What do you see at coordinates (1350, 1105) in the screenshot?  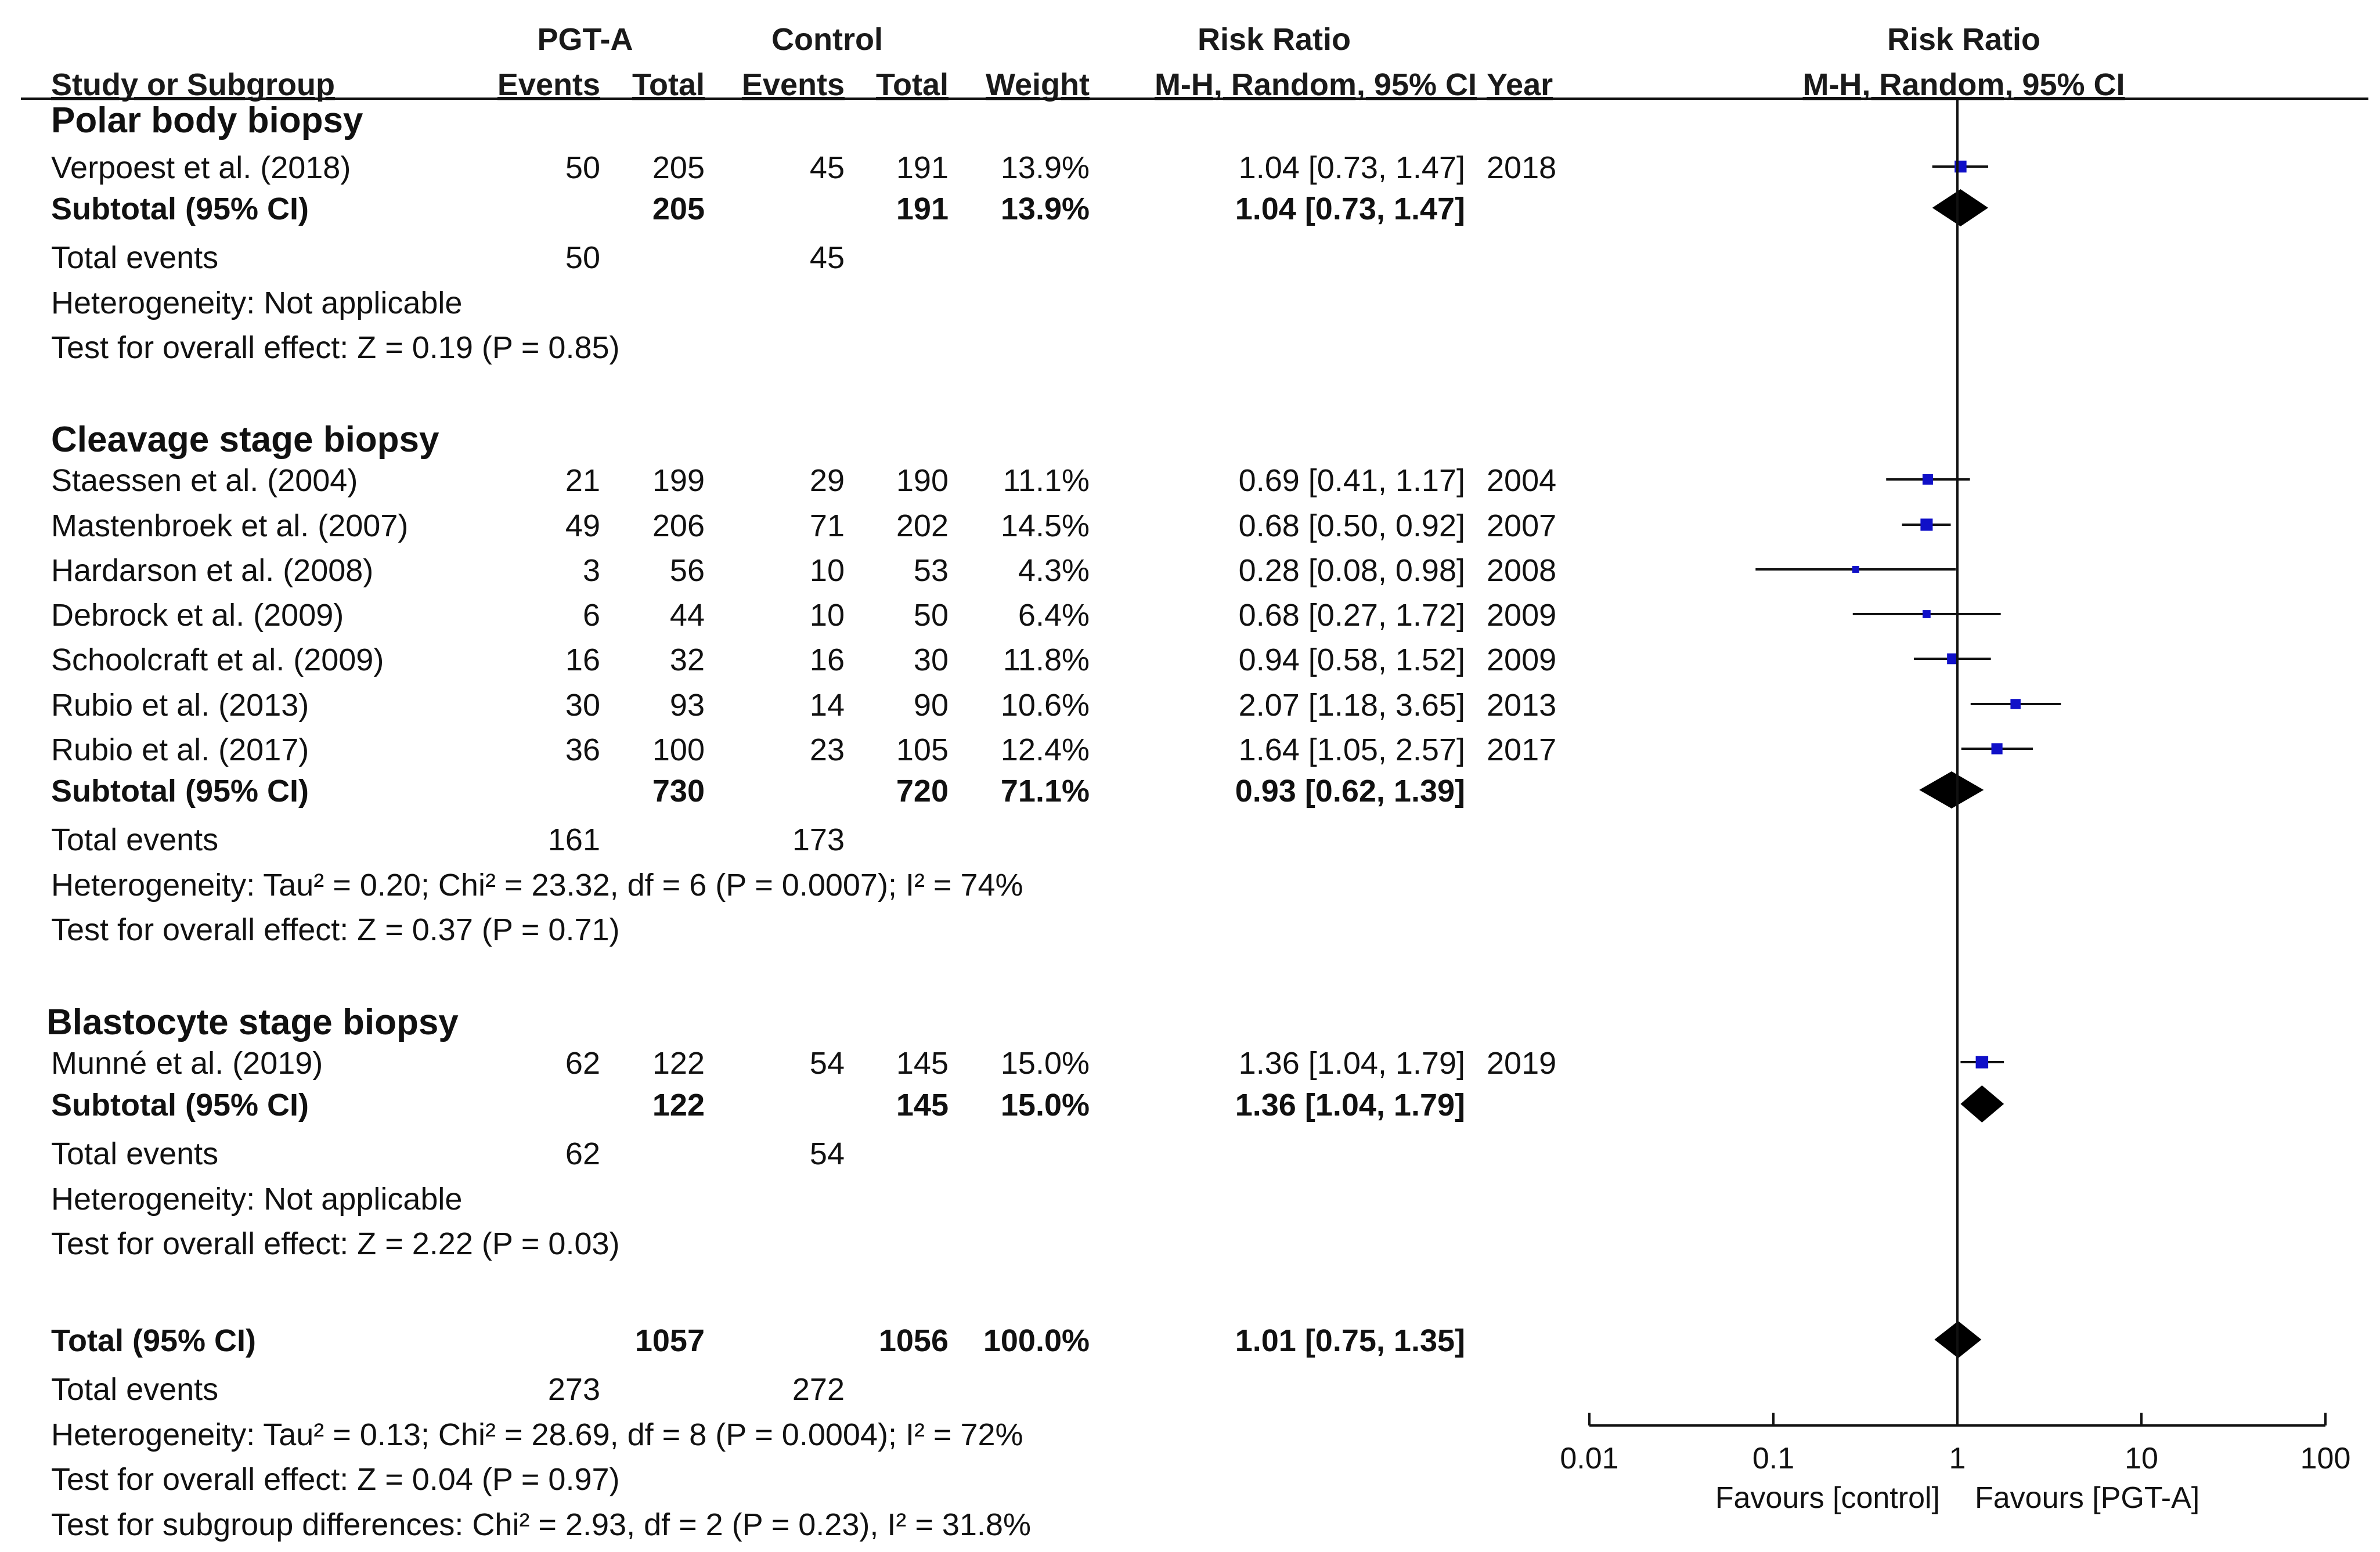 I see `subtotal-ci: 1.36 [1.04, 1.79]` at bounding box center [1350, 1105].